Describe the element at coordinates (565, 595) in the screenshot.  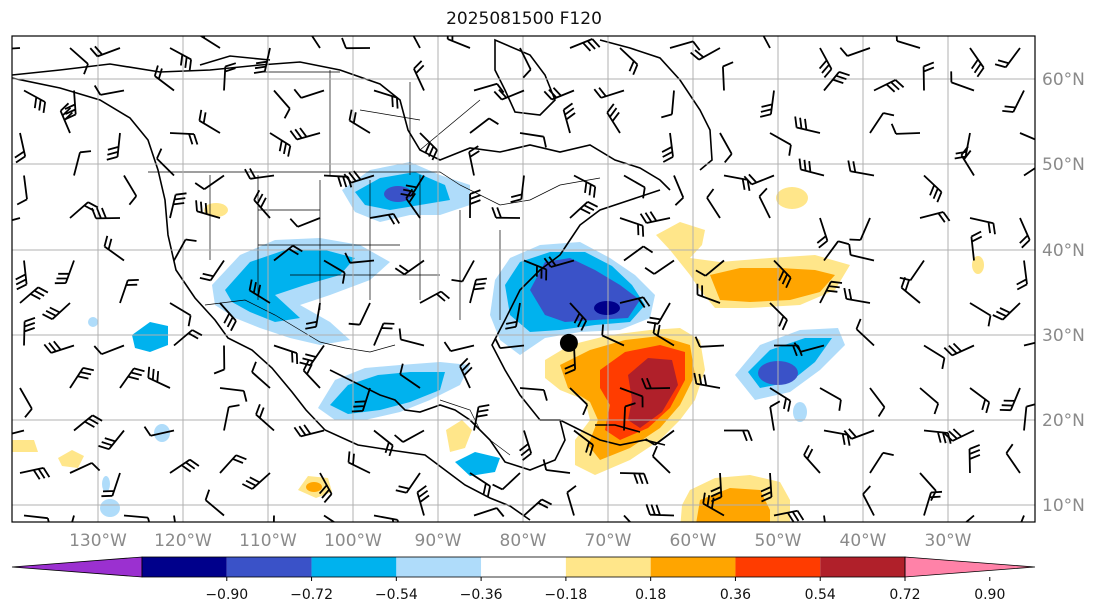
I see `colorbar-tick-label: −0.18` at that location.